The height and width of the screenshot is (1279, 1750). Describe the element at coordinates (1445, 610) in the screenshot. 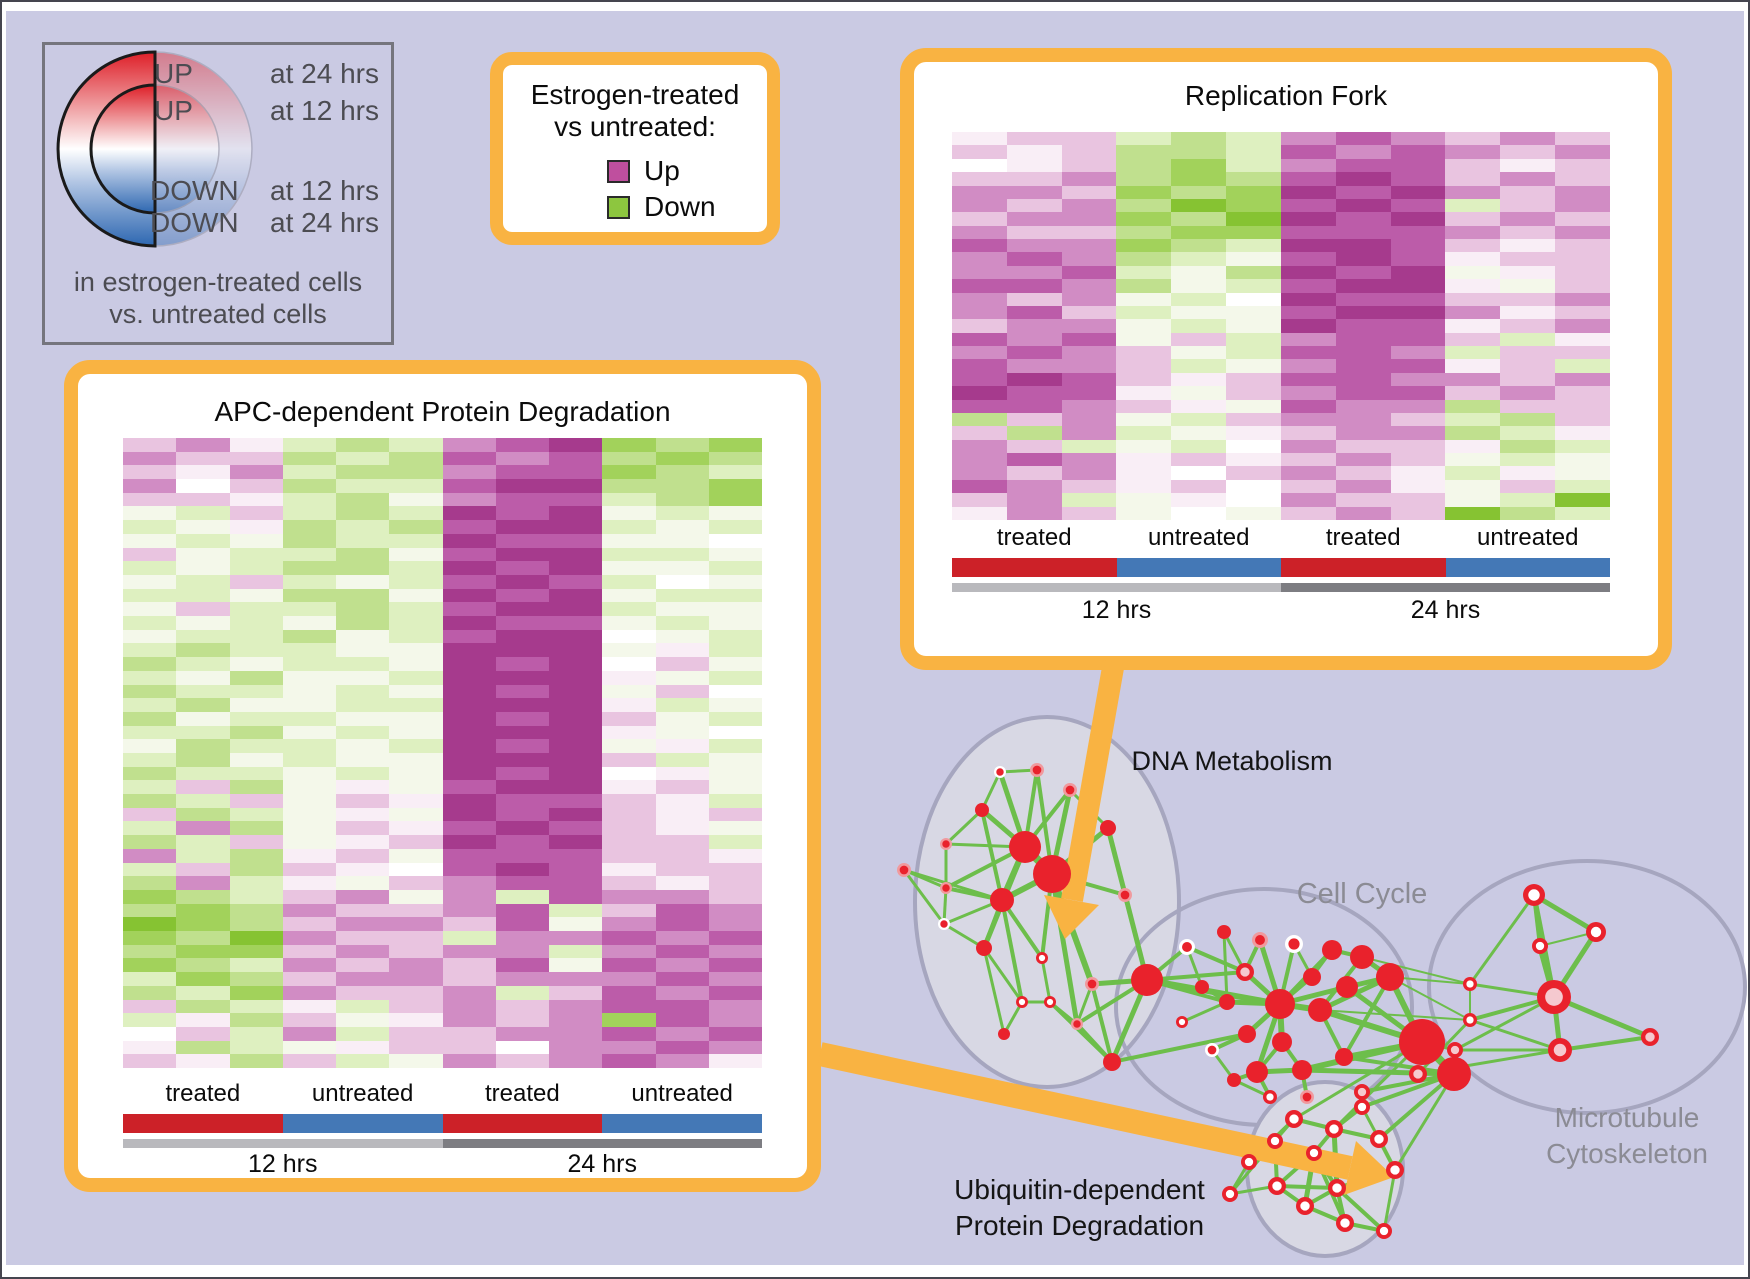

I see `time-label: 24 hrs` at that location.